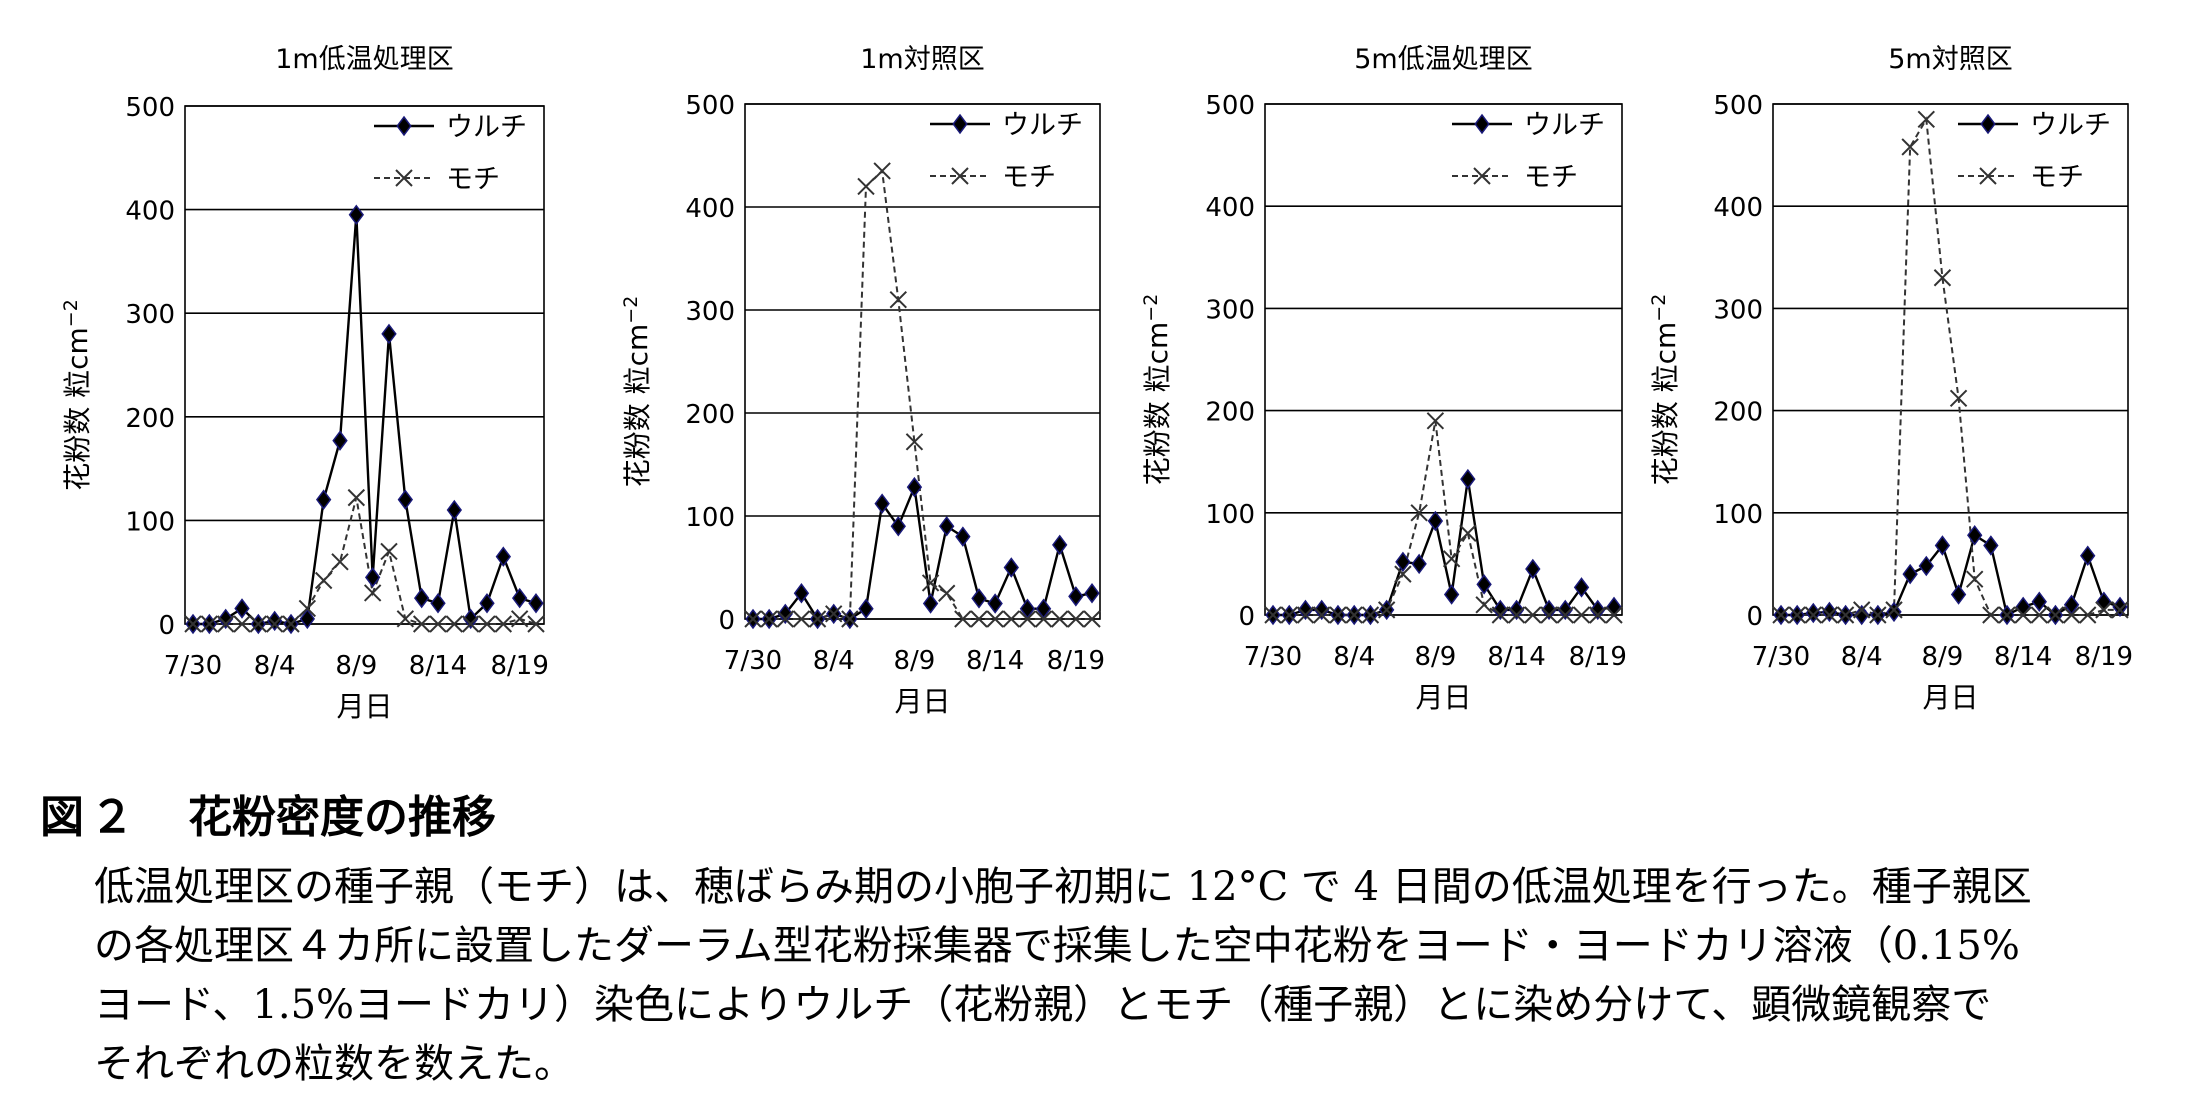 This screenshot has height=1113, width=2211. Describe the element at coordinates (922, 59) in the screenshot. I see `chart-title: 1m対照区` at that location.